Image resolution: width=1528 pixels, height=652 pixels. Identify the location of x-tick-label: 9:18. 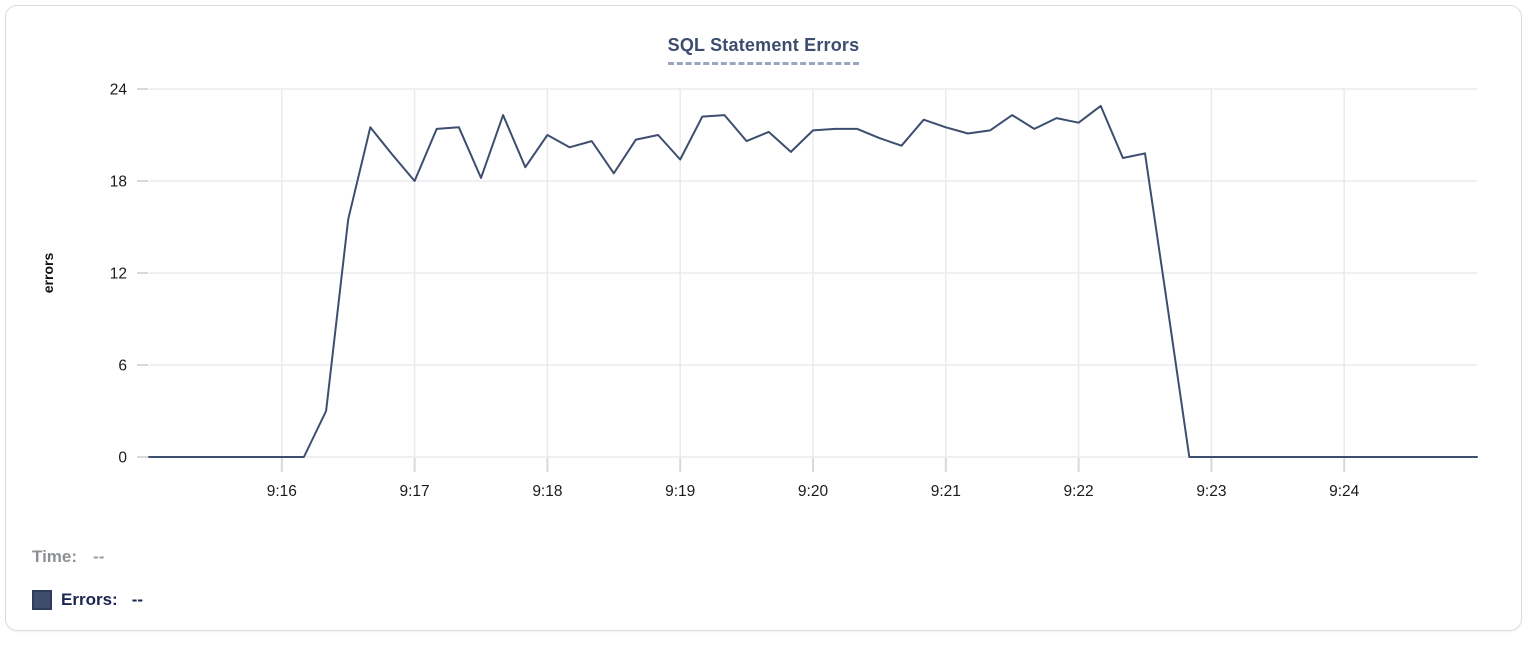
(547, 491).